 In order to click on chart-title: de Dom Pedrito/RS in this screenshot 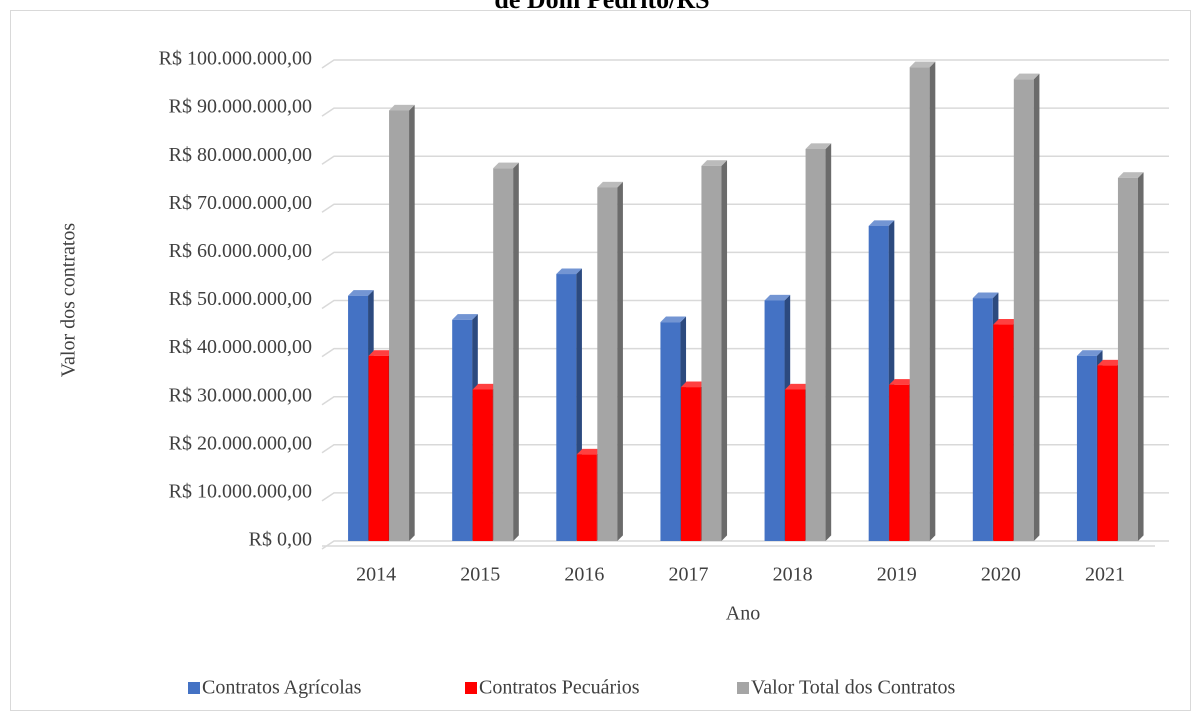, I will do `click(601, 7)`.